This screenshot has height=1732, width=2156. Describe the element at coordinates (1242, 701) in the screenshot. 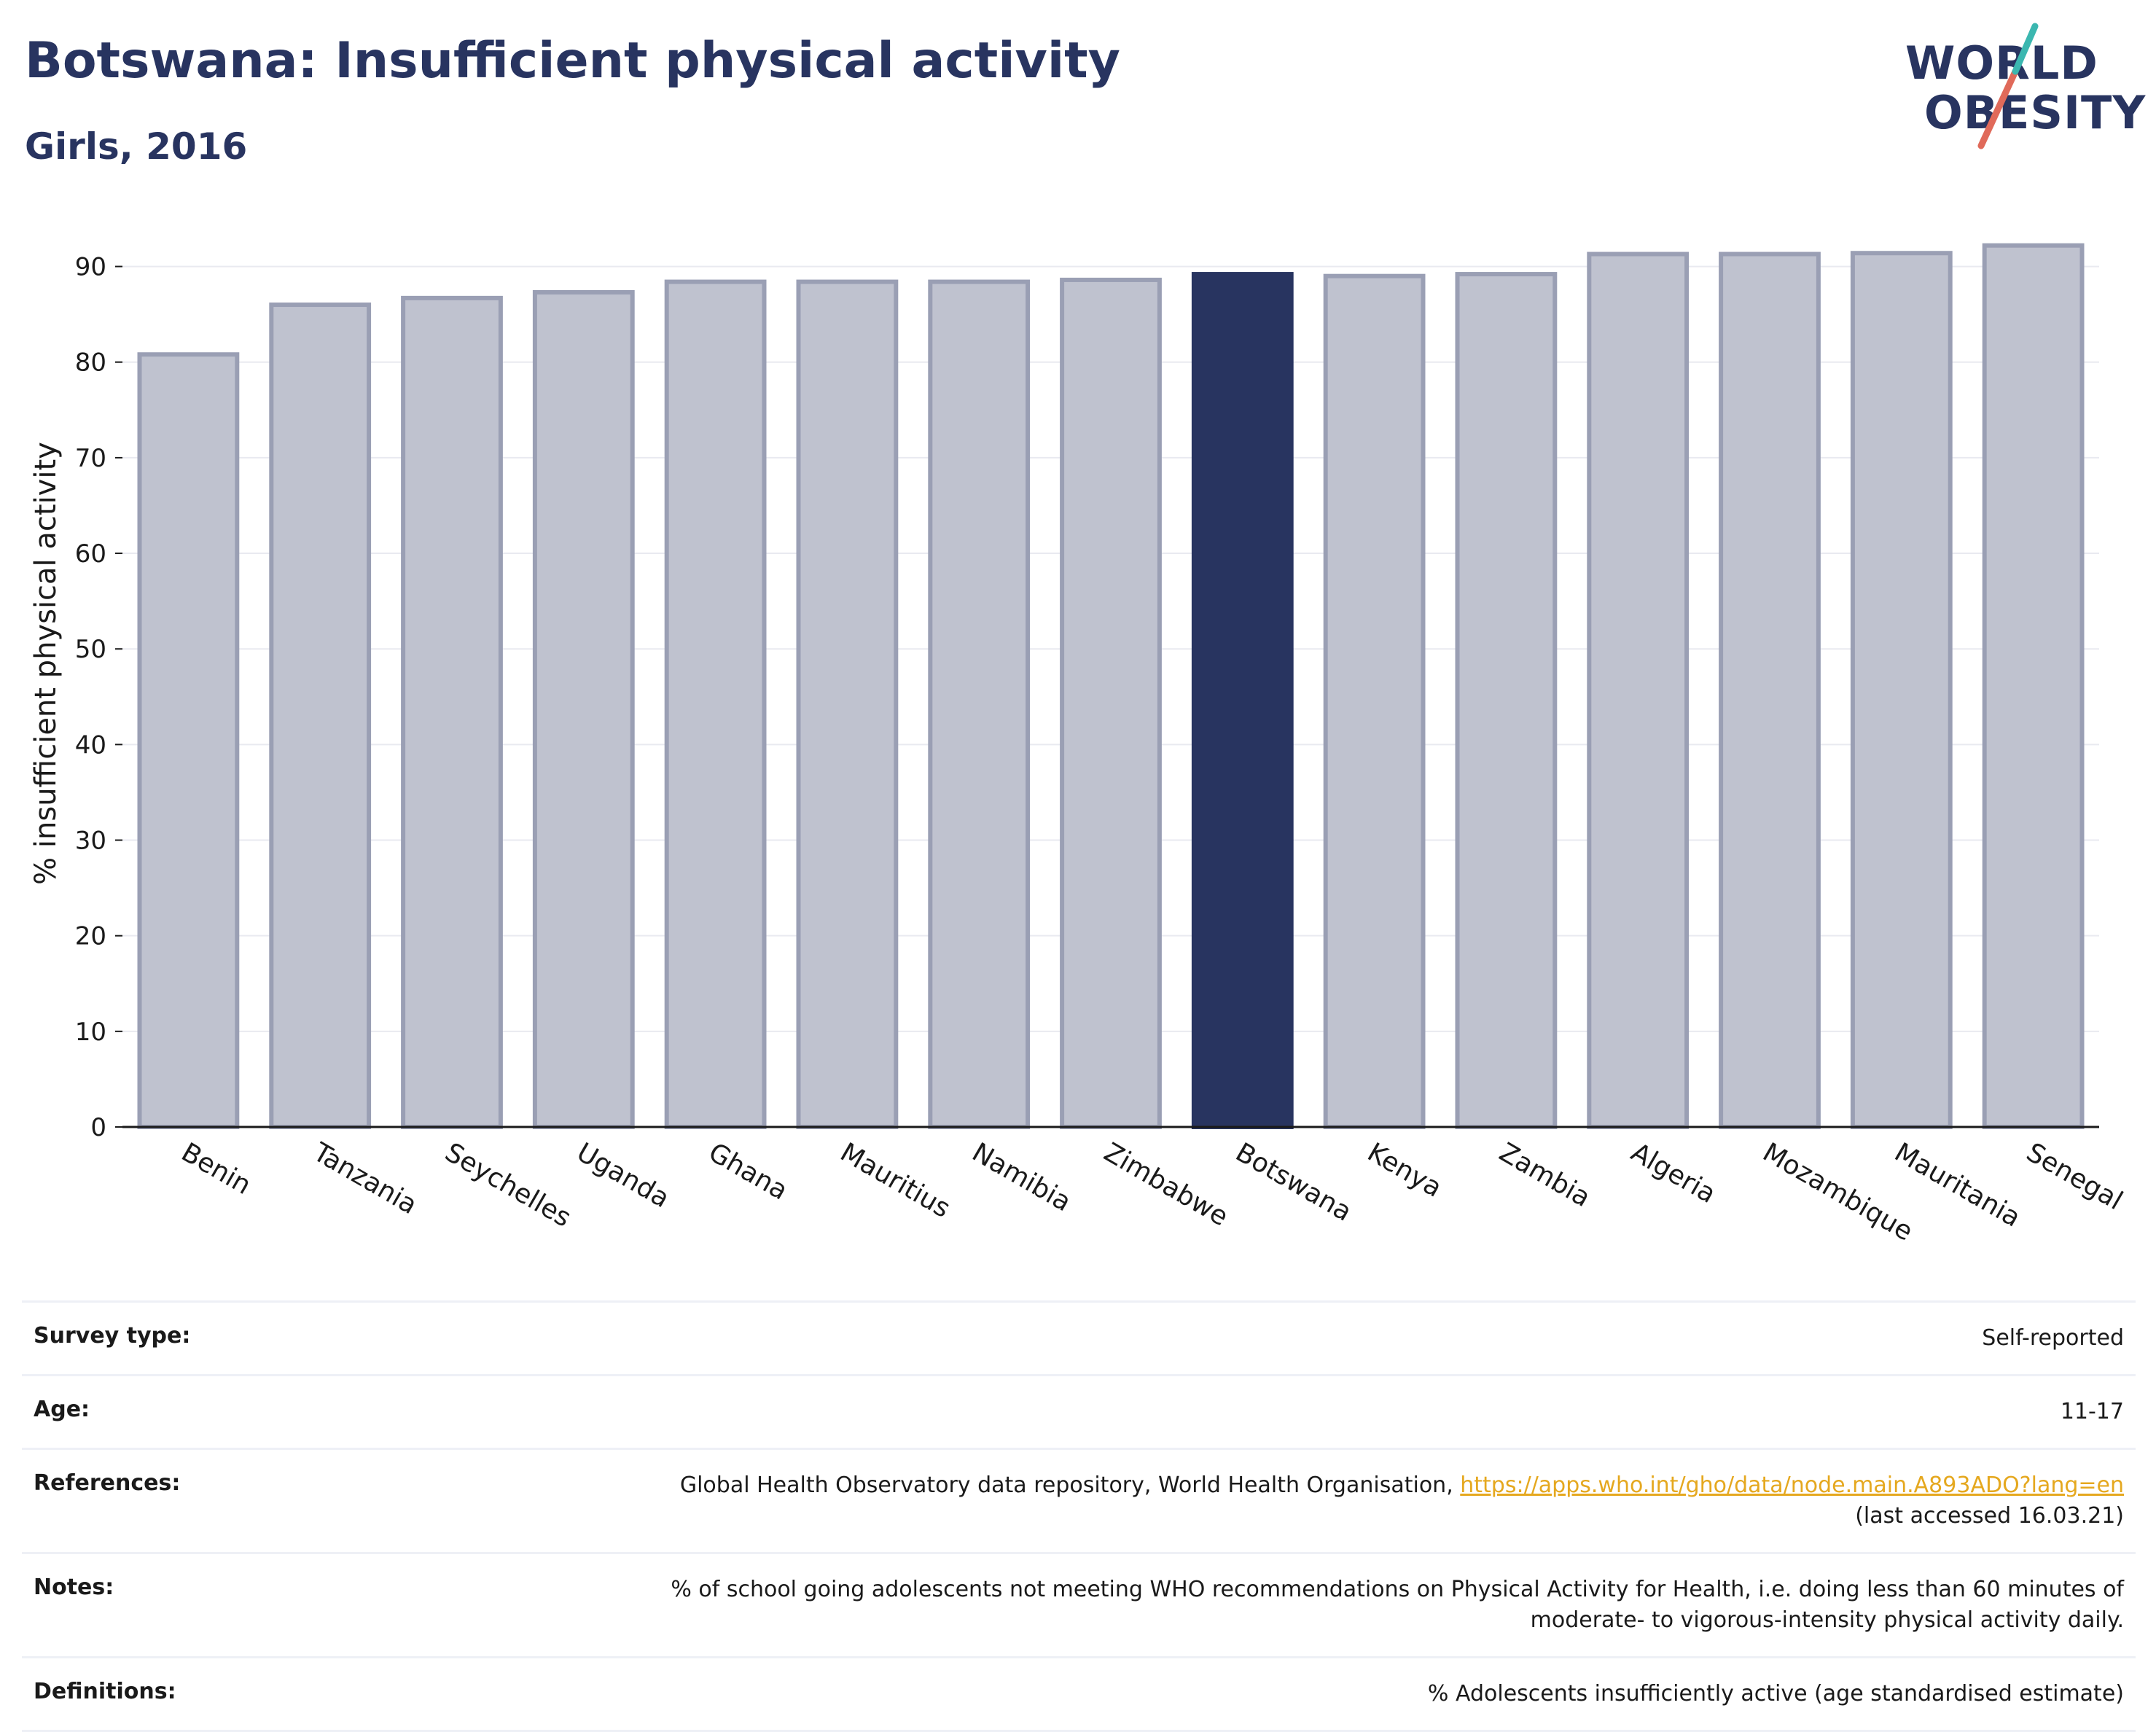

I see `bar-botswana` at that location.